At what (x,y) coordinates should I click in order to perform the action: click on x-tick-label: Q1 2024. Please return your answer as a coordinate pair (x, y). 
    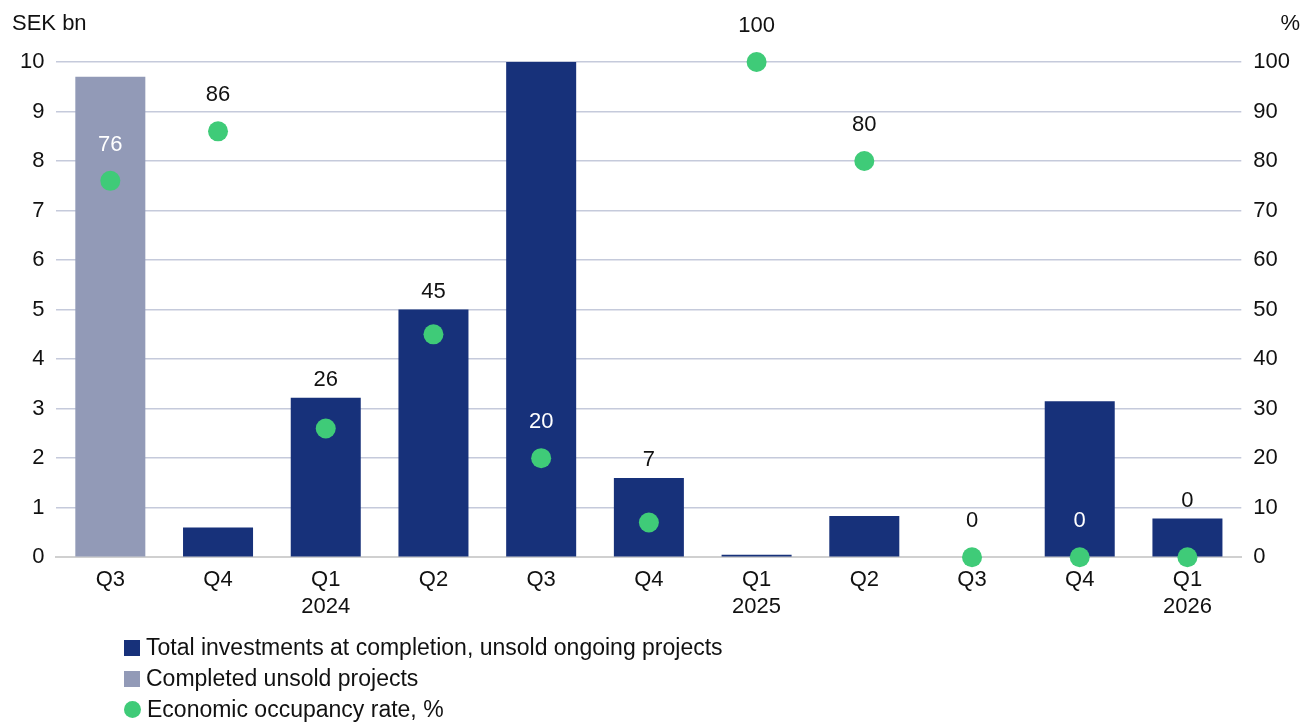
    Looking at the image, I should click on (326, 592).